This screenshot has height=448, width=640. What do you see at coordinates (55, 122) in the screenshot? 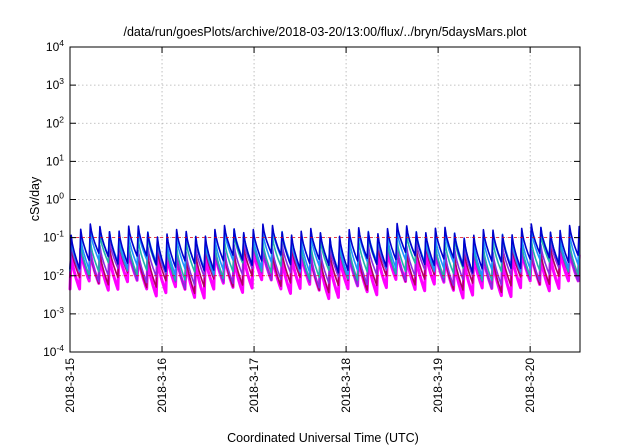
I see `y-tick-label: 10²` at bounding box center [55, 122].